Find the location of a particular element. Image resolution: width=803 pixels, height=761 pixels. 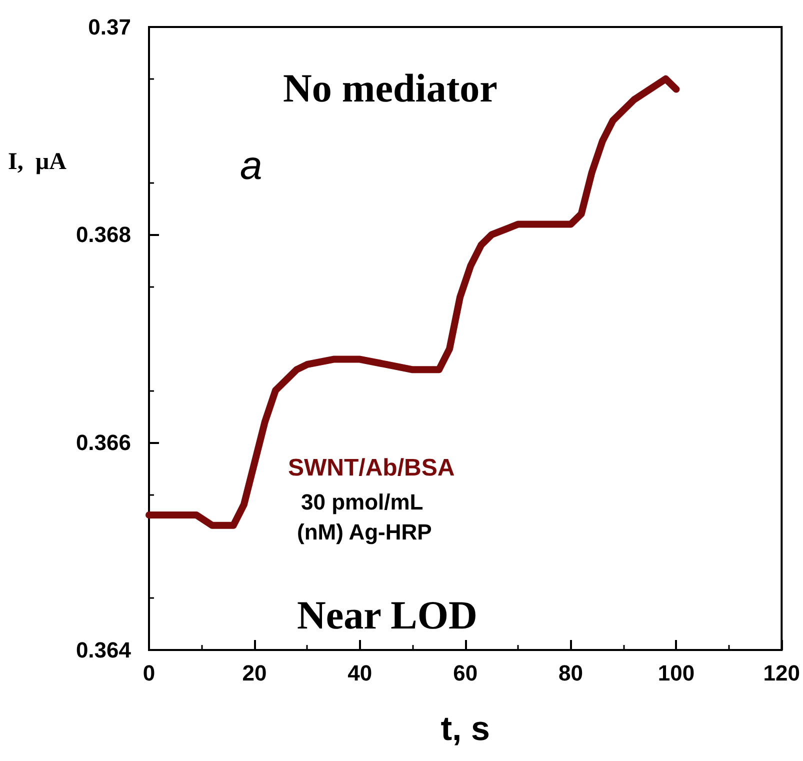

annotation: Near LOD is located at coordinates (387, 615).